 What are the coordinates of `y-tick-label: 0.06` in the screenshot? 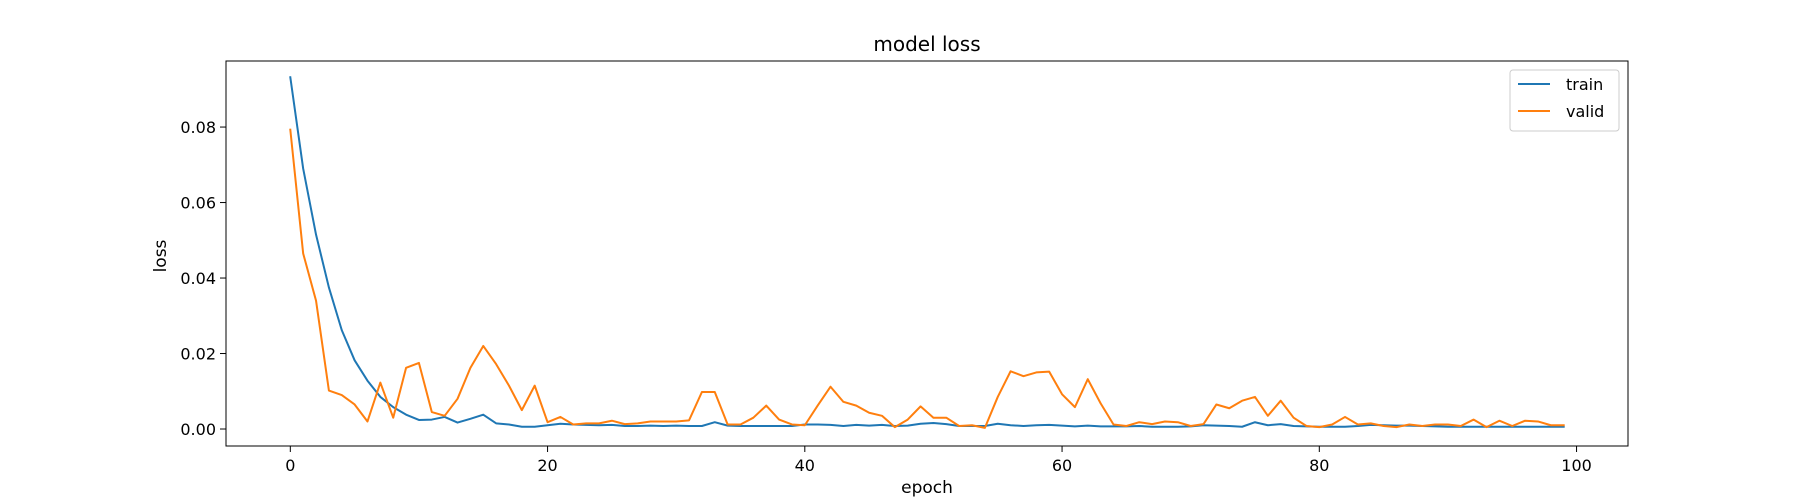 It's located at (198, 203).